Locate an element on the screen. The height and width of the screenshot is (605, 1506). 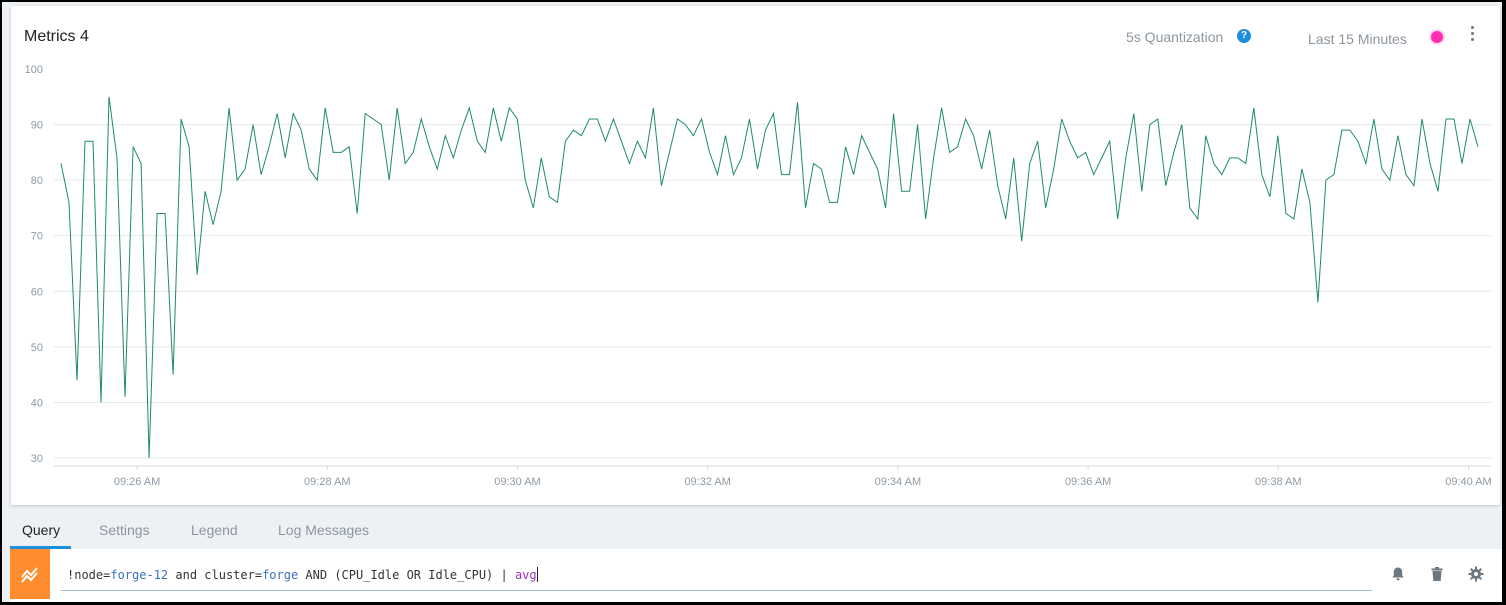
gear-icon is located at coordinates (1476, 574).